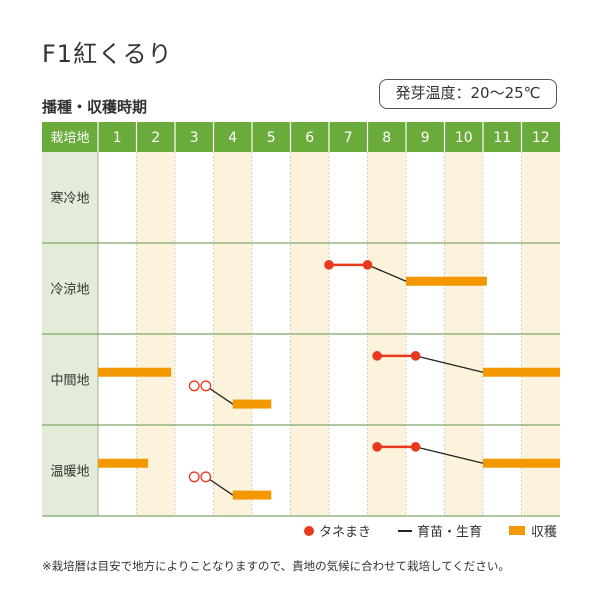 The width and height of the screenshot is (600, 600). I want to click on legend-harvest: 収穫, so click(533, 530).